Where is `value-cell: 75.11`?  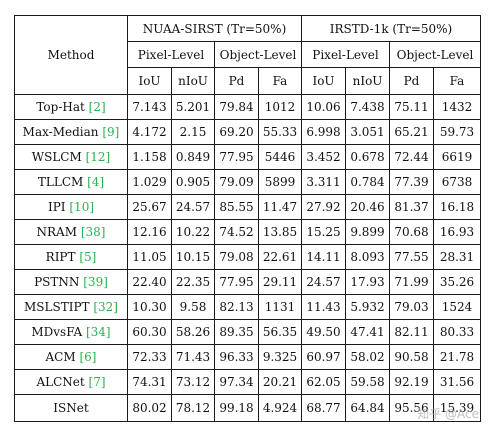 value-cell: 75.11 is located at coordinates (411, 107).